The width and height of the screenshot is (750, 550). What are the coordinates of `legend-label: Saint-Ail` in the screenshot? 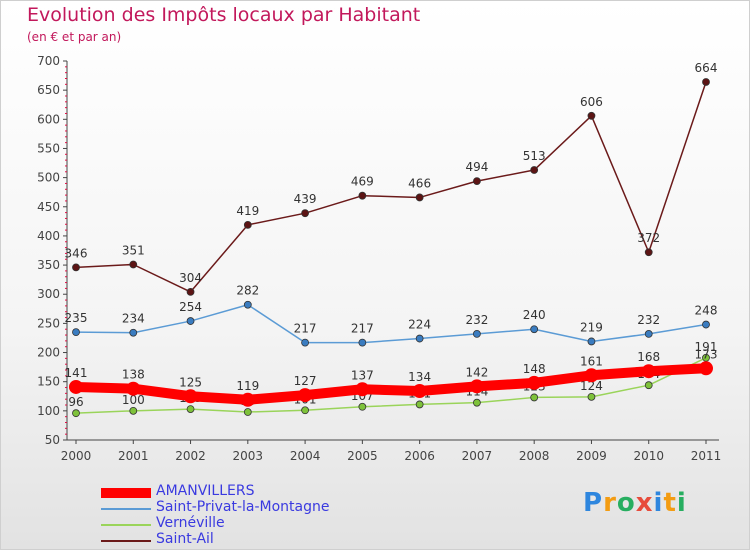 It's located at (185, 539).